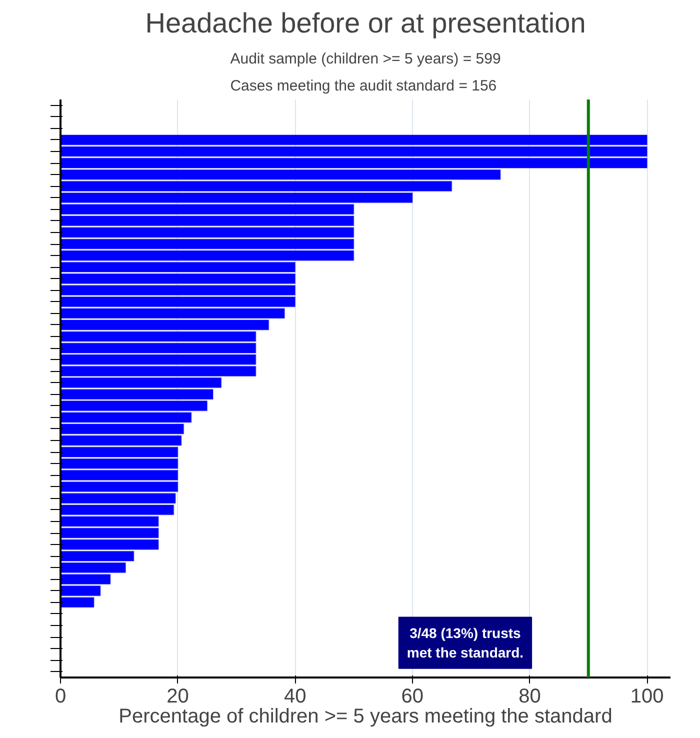  I want to click on x-tick-label: 60, so click(412, 697).